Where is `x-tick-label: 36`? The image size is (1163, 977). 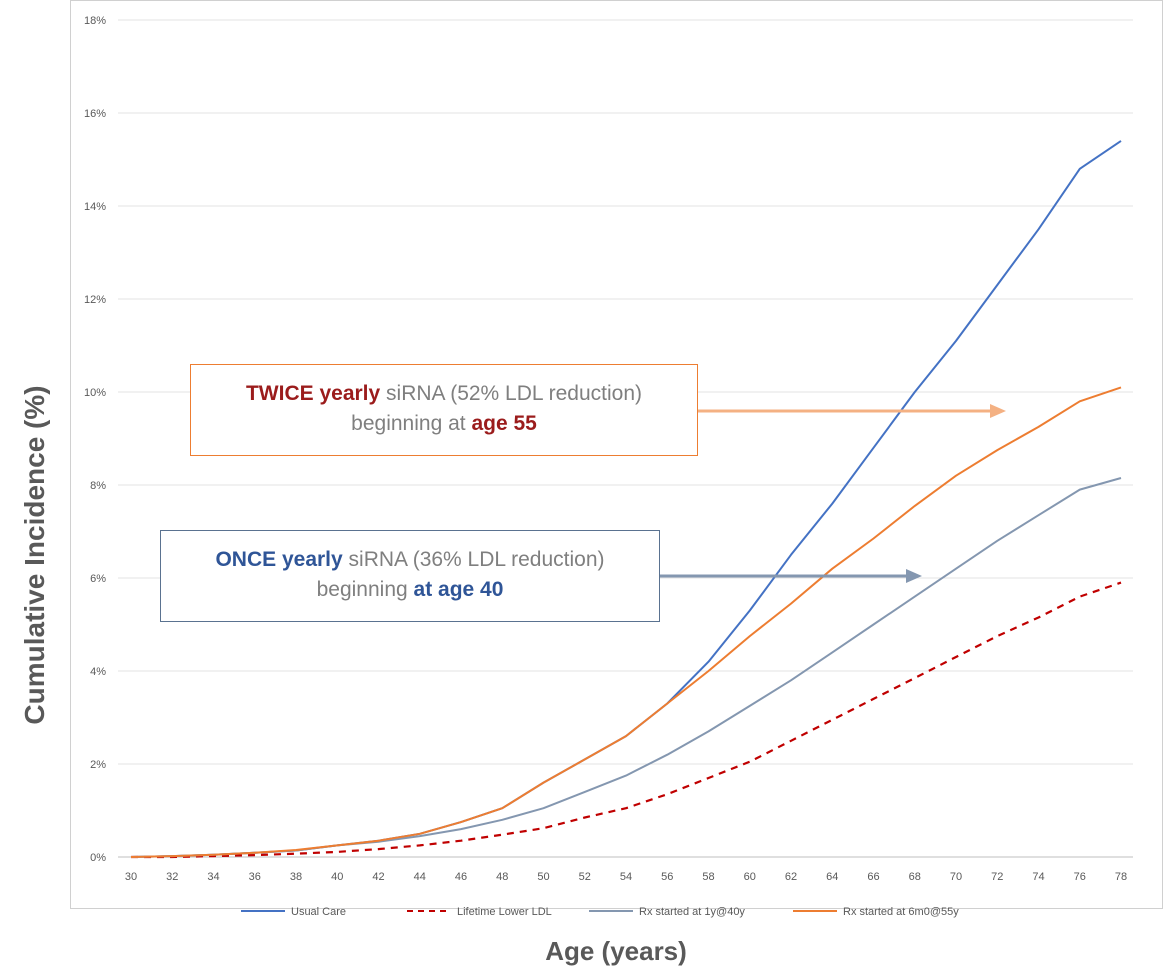
x-tick-label: 36 is located at coordinates (255, 877).